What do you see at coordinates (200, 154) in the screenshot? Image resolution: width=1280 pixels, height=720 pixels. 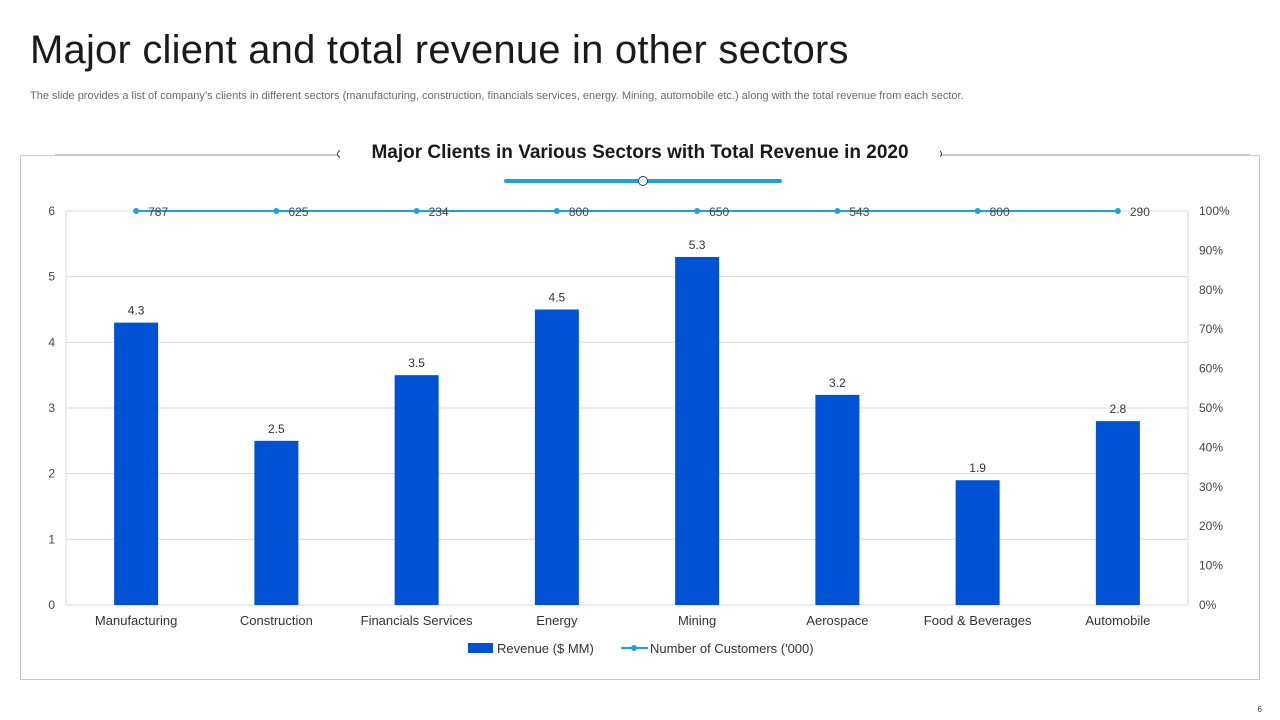 I see `header-divider-left` at bounding box center [200, 154].